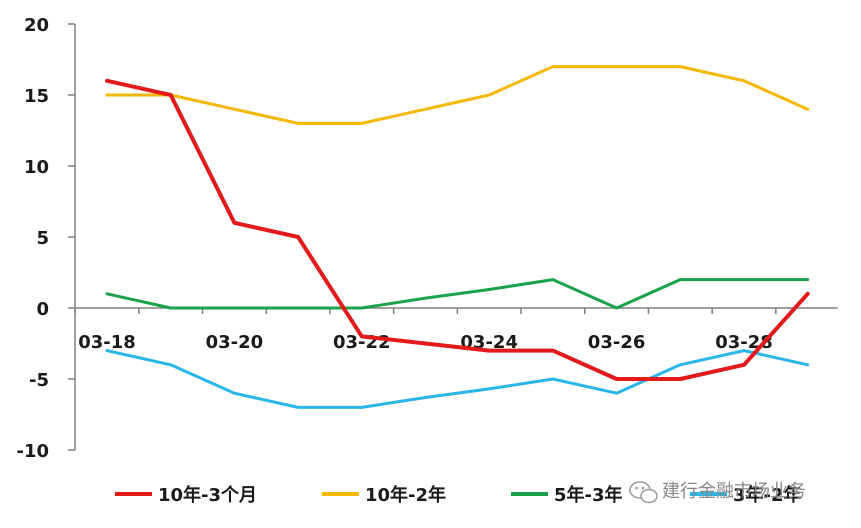  What do you see at coordinates (36, 96) in the screenshot?
I see `y-tick-label: 15` at bounding box center [36, 96].